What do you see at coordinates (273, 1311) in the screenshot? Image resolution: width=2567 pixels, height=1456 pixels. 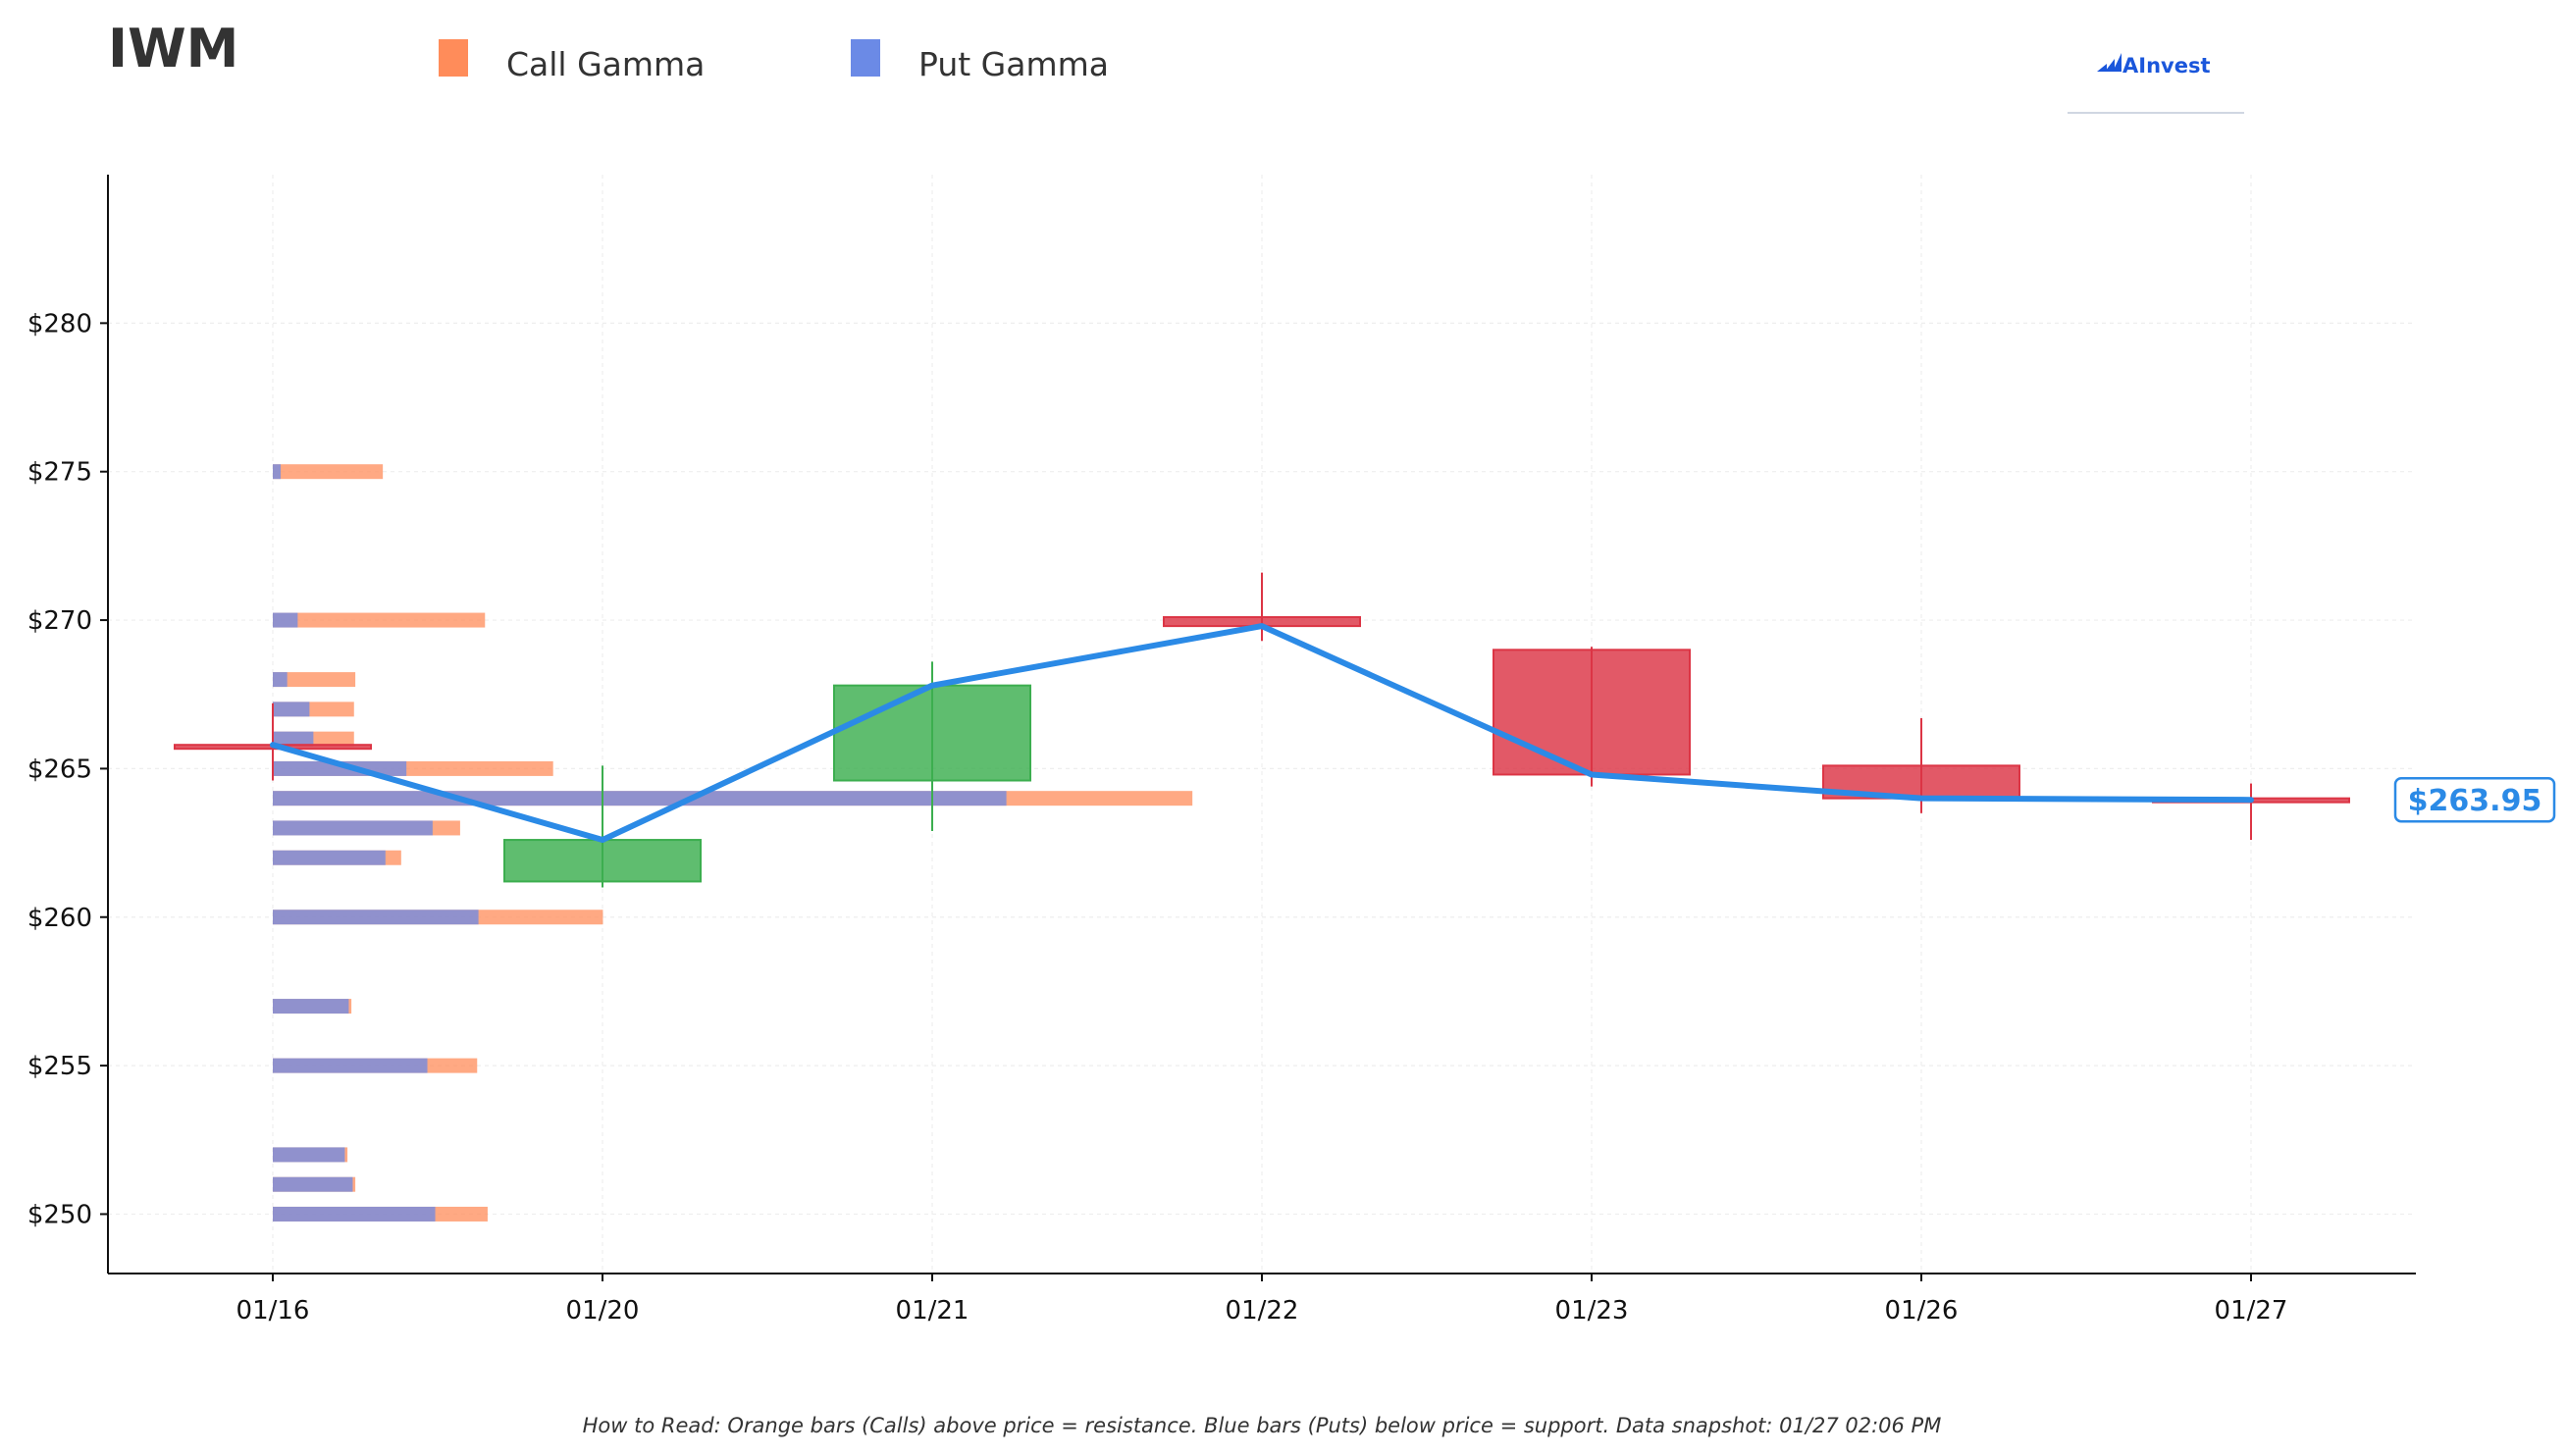 I see `x-tick-label: 01/16` at bounding box center [273, 1311].